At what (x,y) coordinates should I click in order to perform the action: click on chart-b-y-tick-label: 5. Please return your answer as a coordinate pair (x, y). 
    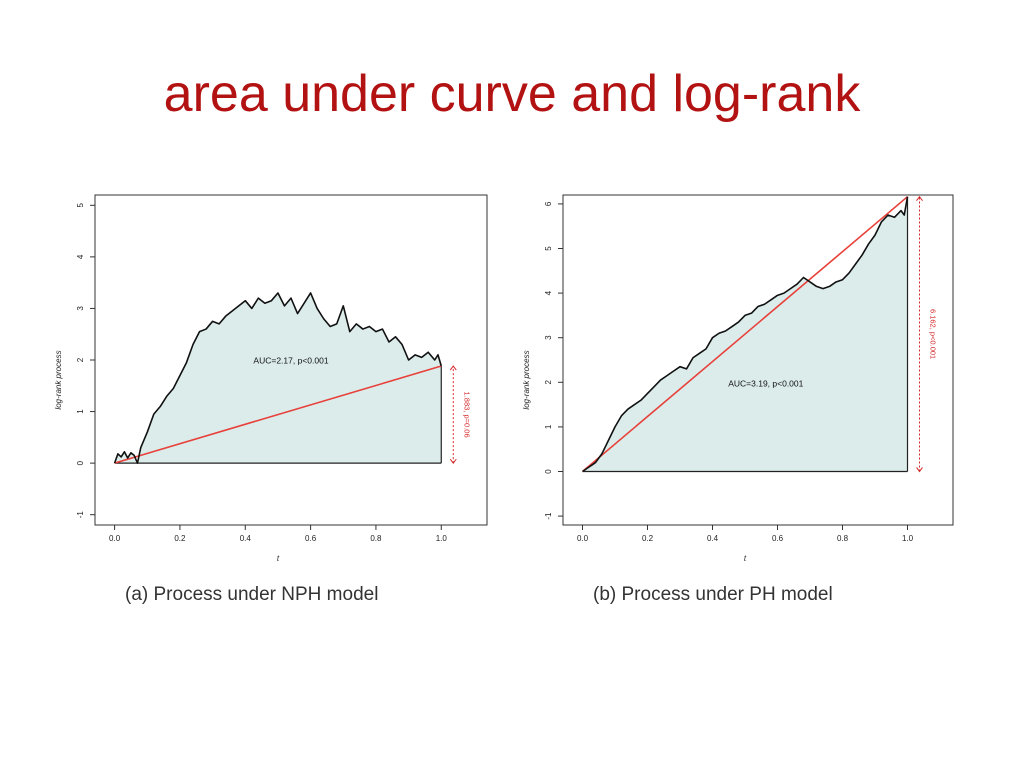
    Looking at the image, I should click on (548, 248).